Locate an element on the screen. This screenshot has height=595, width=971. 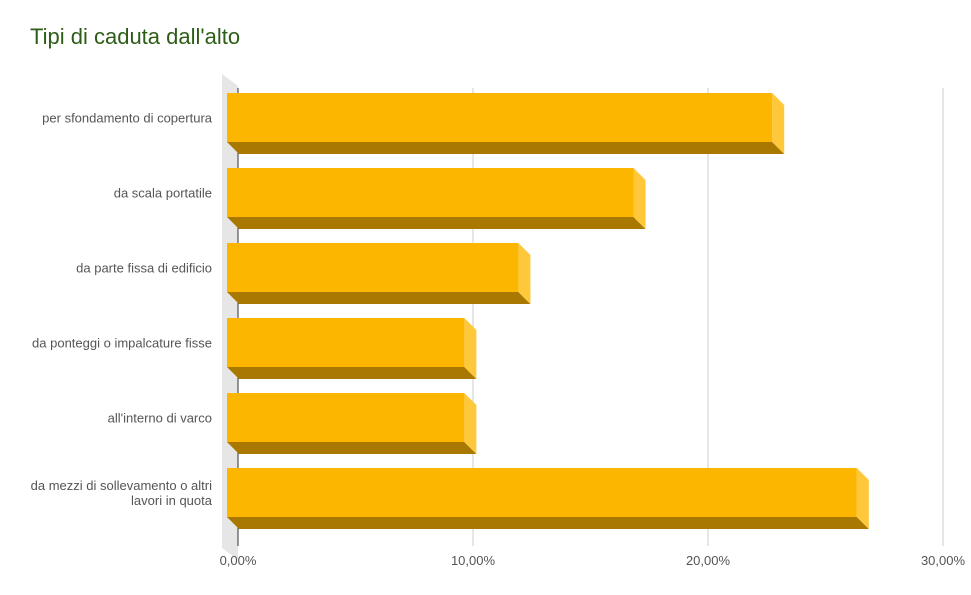
x-tick-label: 0,00% is located at coordinates (238, 560).